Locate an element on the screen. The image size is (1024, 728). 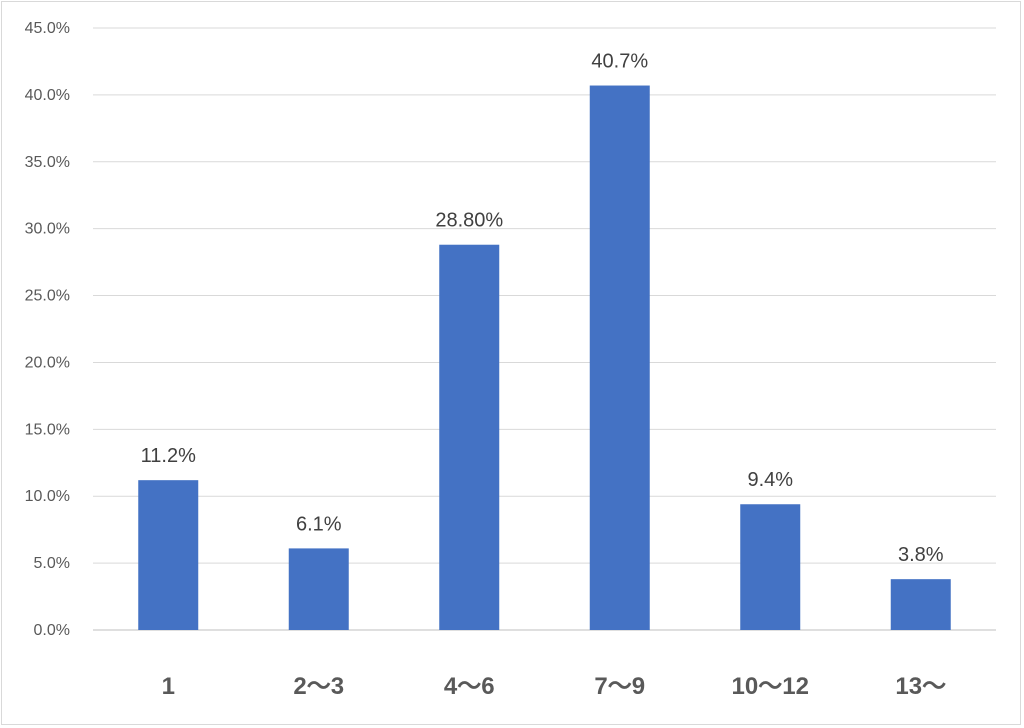
x-tick-label: 1 is located at coordinates (168, 686).